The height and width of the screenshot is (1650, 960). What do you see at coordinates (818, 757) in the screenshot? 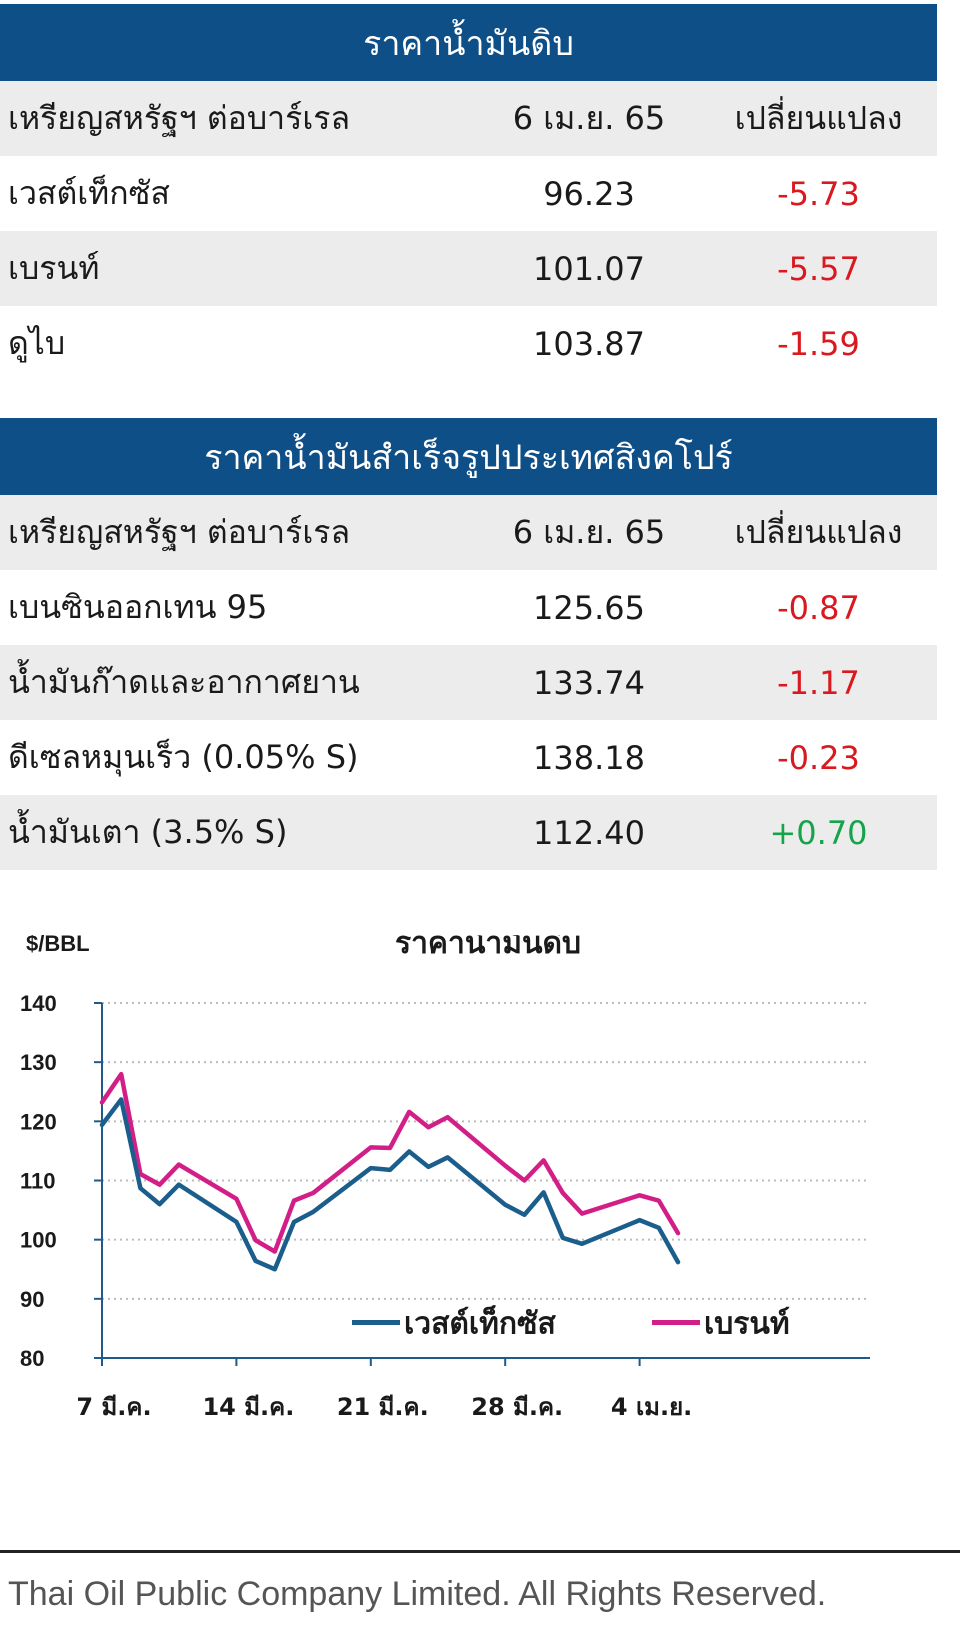
I see `row-change: -0.23` at bounding box center [818, 757].